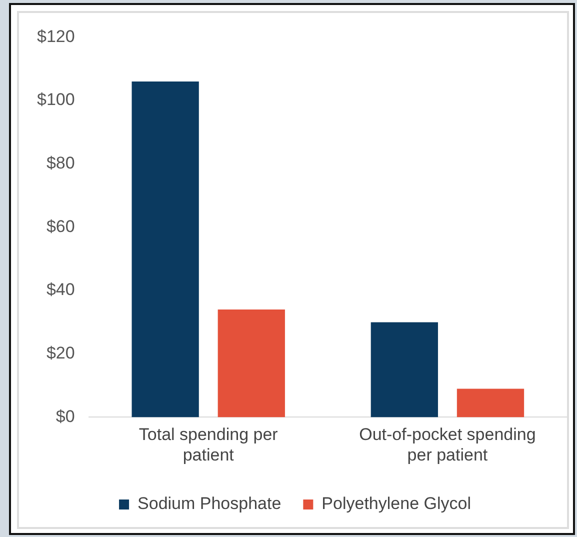 This screenshot has width=577, height=537. I want to click on legend-label: Polyethylene Glycol, so click(396, 504).